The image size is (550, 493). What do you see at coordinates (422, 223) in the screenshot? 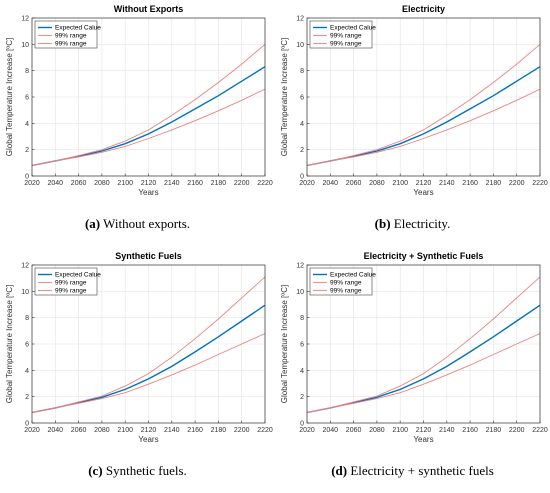
I see `caption-text: Electricity.` at bounding box center [422, 223].